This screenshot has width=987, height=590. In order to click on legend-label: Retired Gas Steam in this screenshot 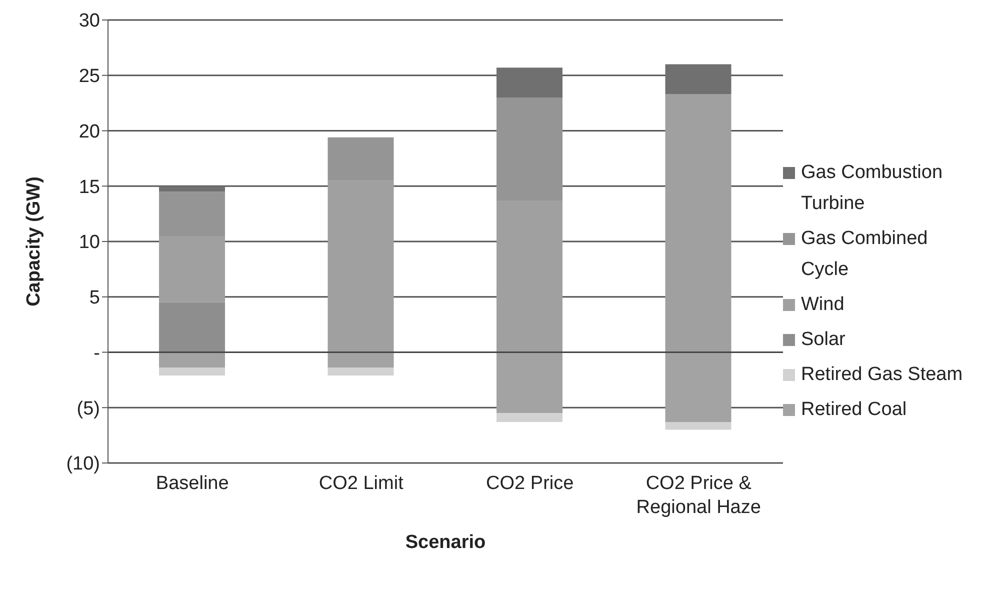, I will do `click(882, 375)`.